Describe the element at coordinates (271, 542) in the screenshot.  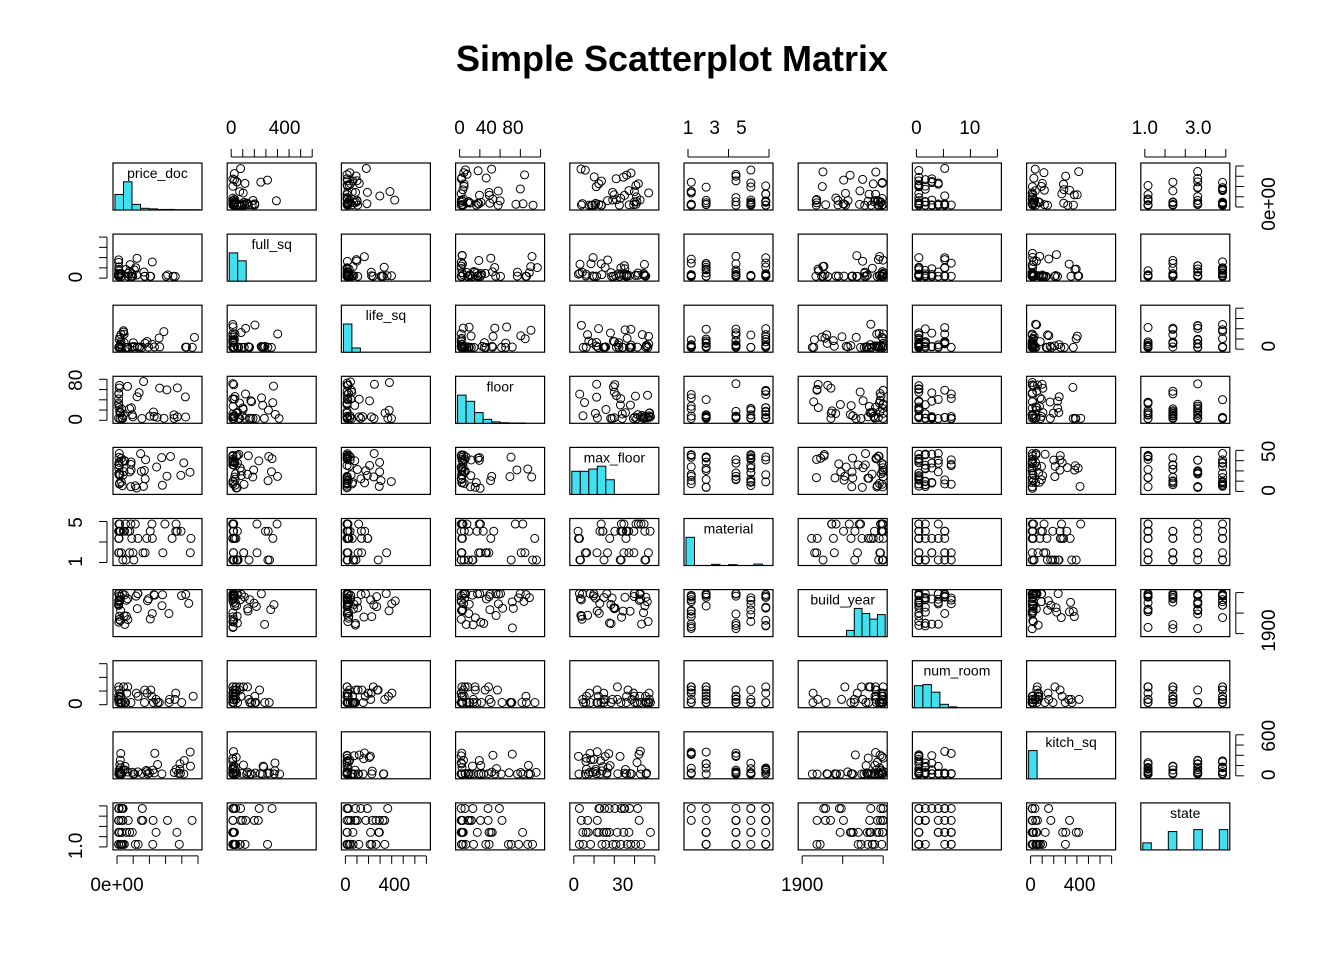
I see `panel-material-vs-full_sq` at that location.